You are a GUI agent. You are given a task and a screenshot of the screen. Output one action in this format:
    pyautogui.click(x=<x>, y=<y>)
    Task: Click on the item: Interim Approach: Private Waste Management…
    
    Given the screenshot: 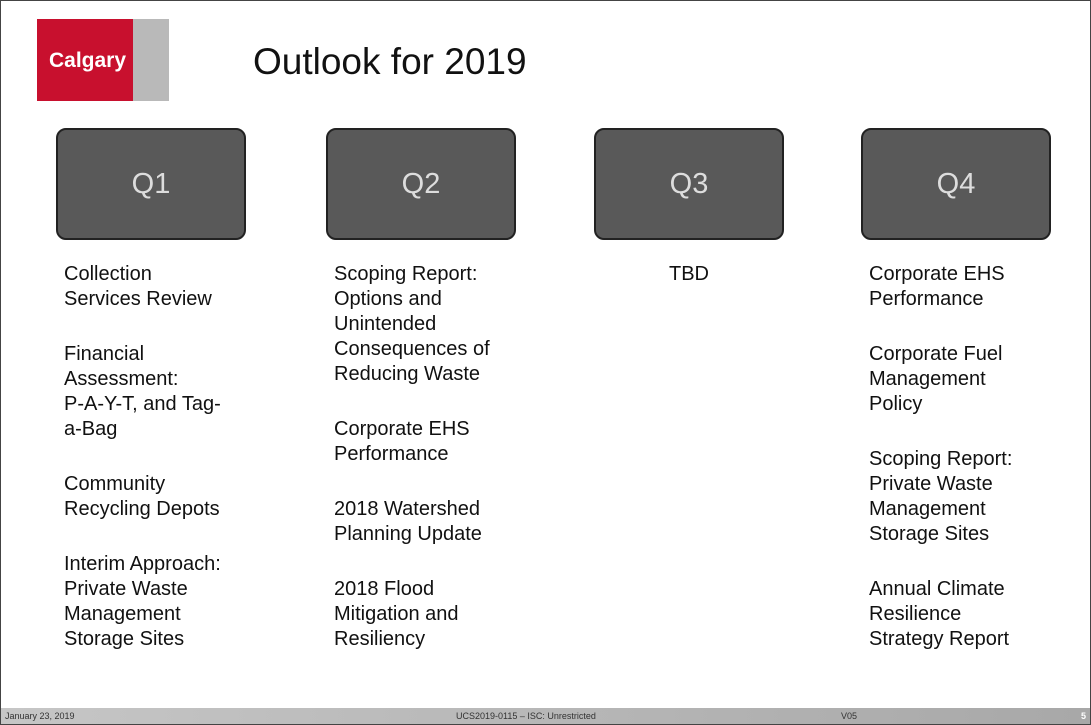 What is the action you would take?
    pyautogui.click(x=165, y=602)
    